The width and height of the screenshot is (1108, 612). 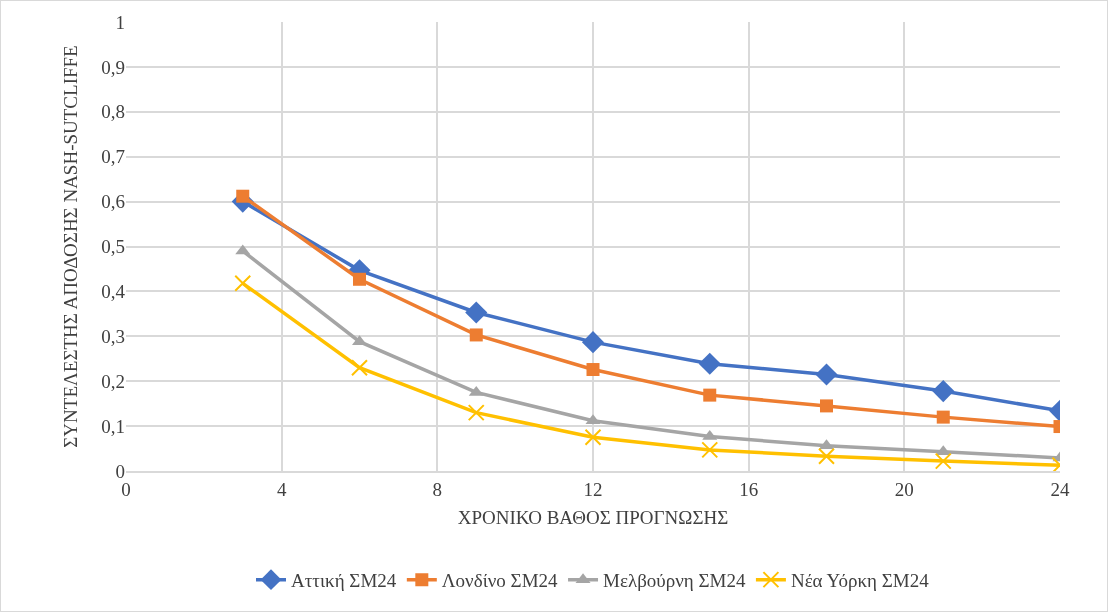 What do you see at coordinates (860, 581) in the screenshot?
I see `legend-label: Νέα Υόρκη ΣΜ24` at bounding box center [860, 581].